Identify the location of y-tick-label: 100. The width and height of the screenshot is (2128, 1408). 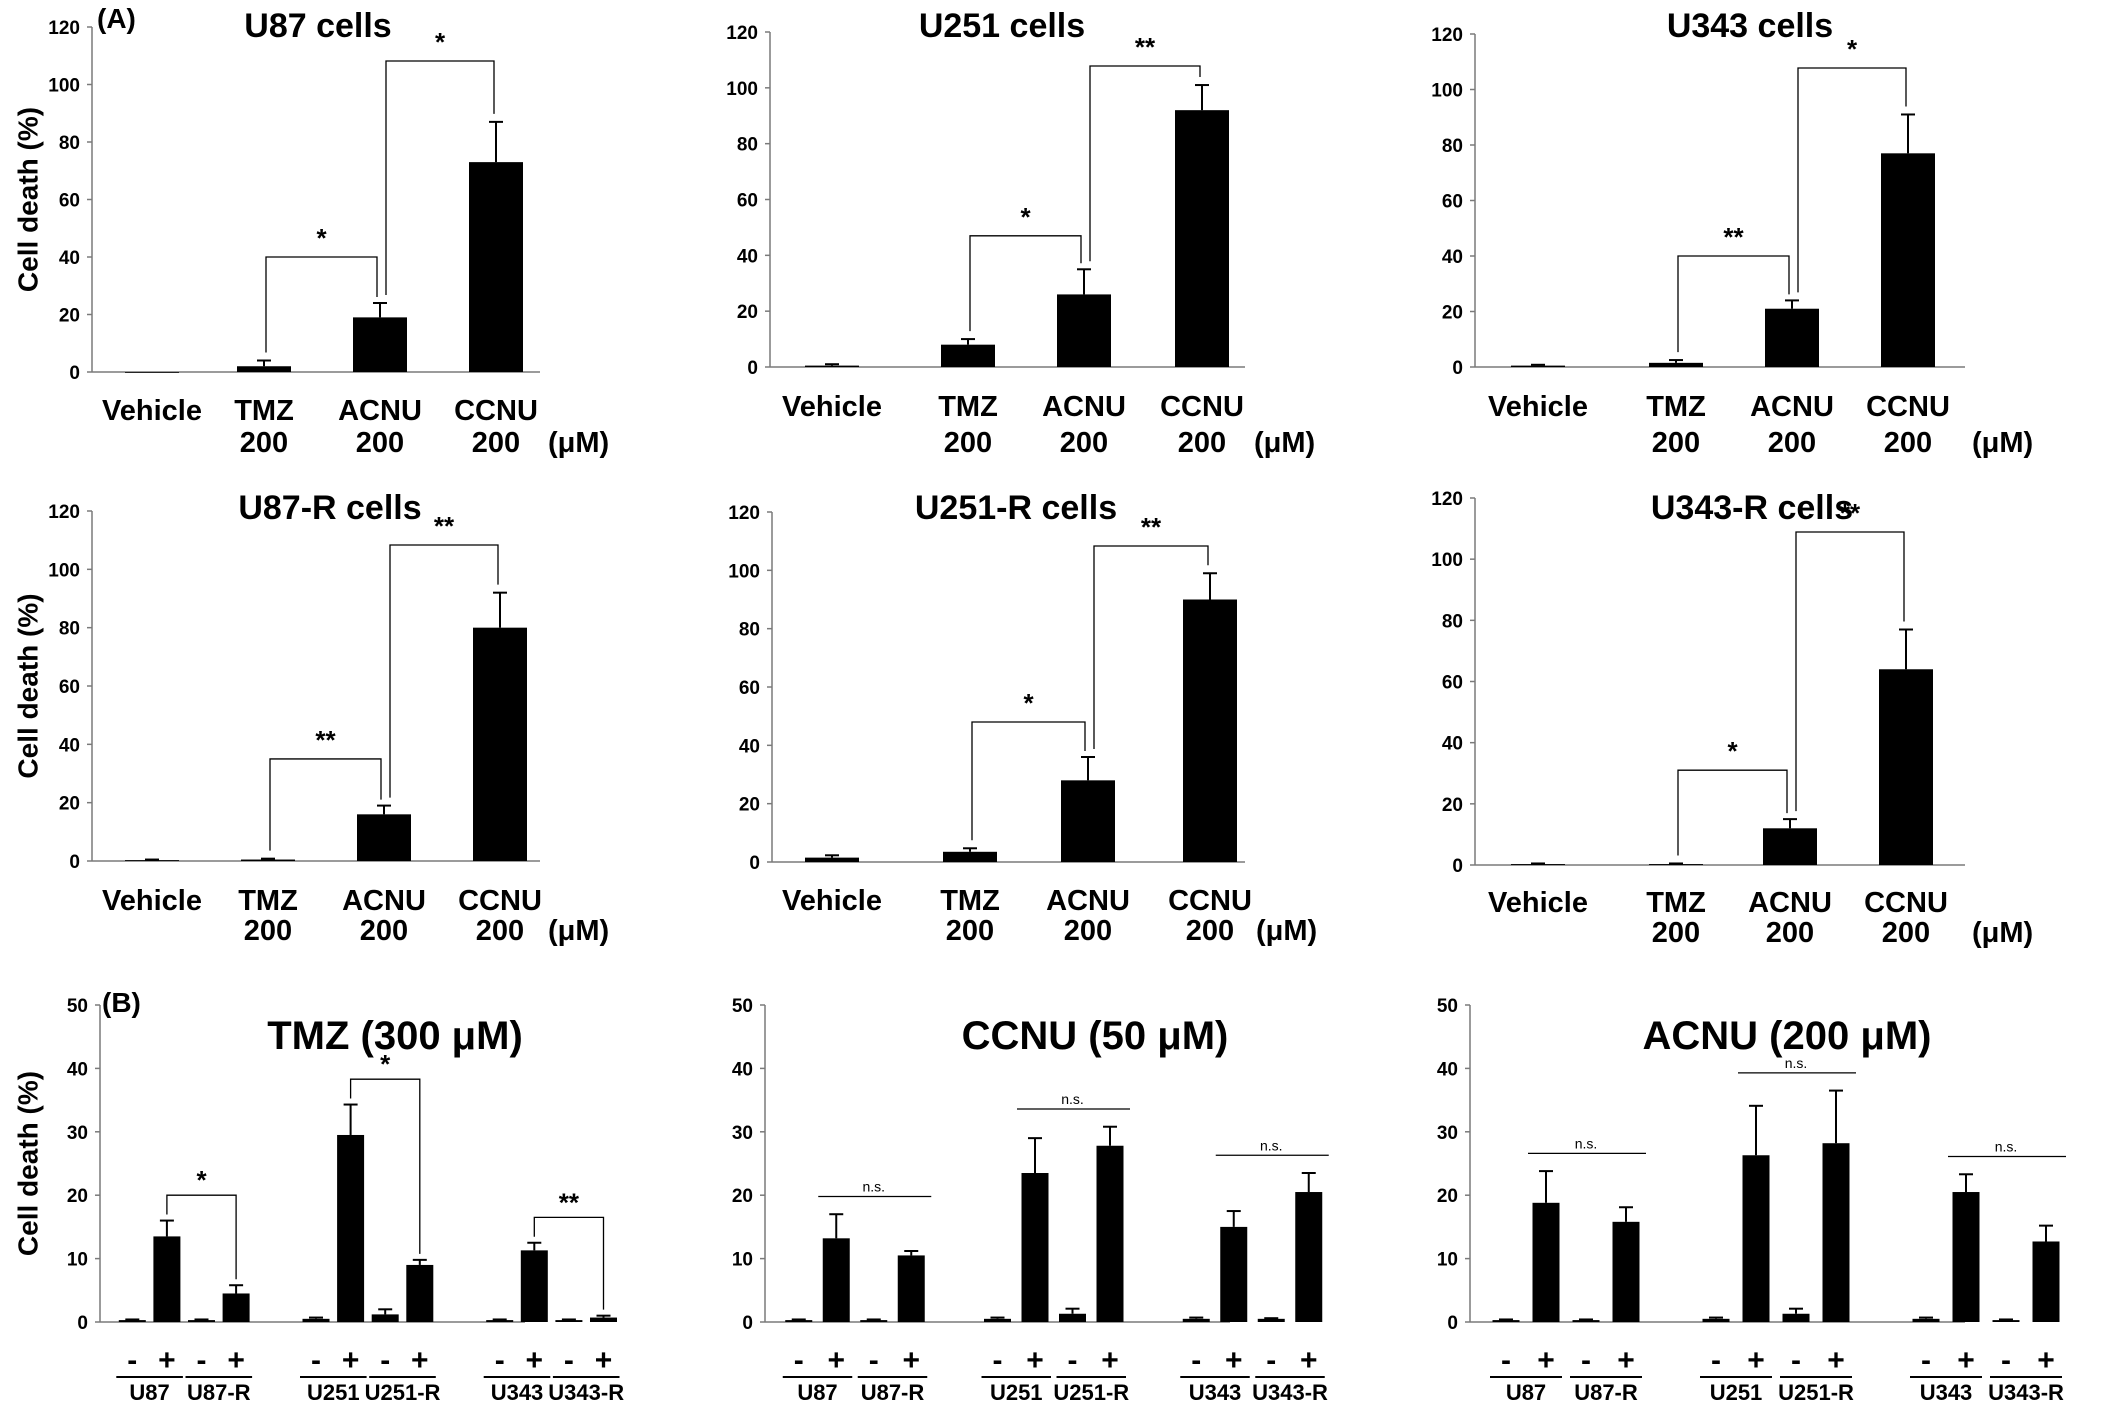
(1447, 560).